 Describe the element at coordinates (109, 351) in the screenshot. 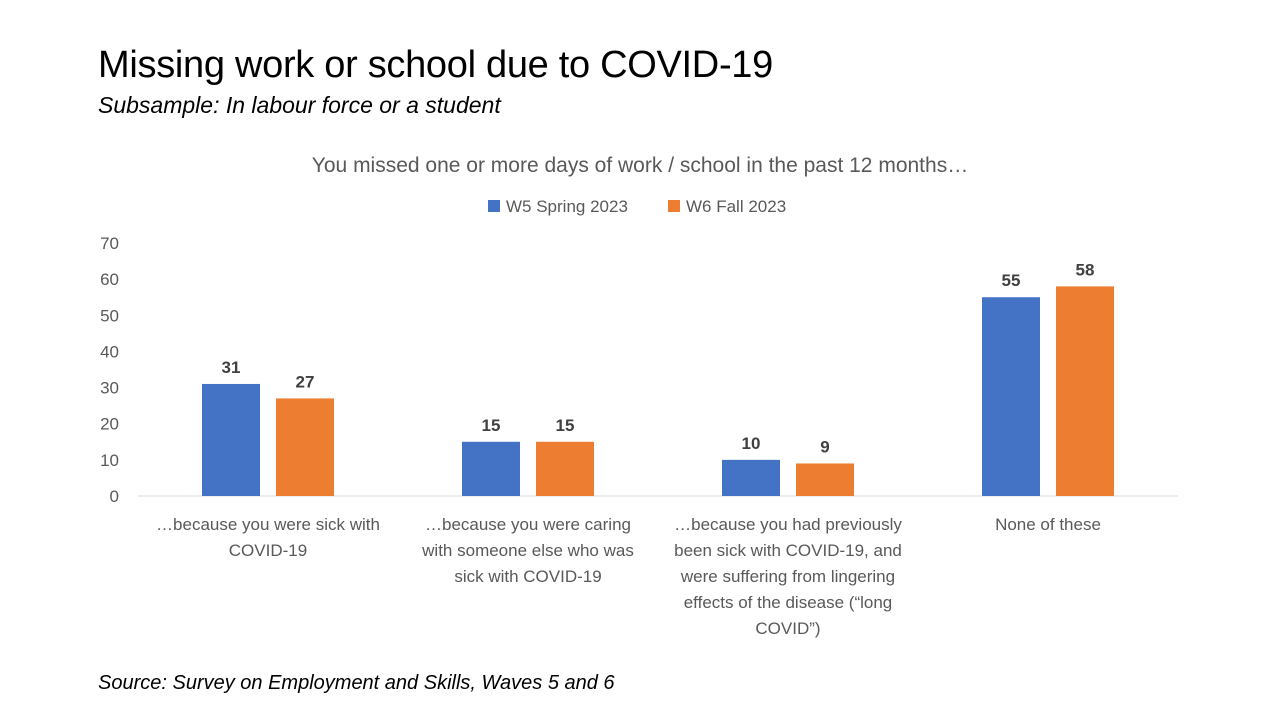

I see `y-tick-label: 40` at that location.